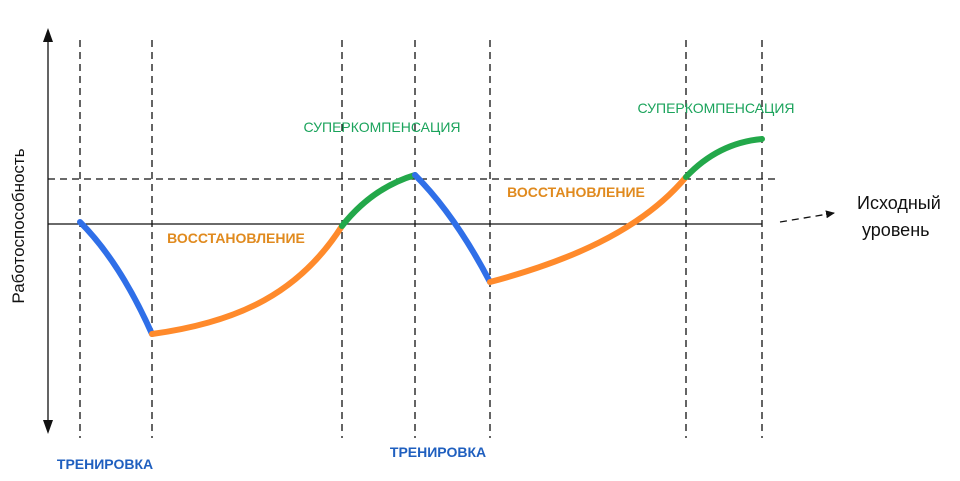  I want to click on baseline-label: Исходный, so click(899, 203).